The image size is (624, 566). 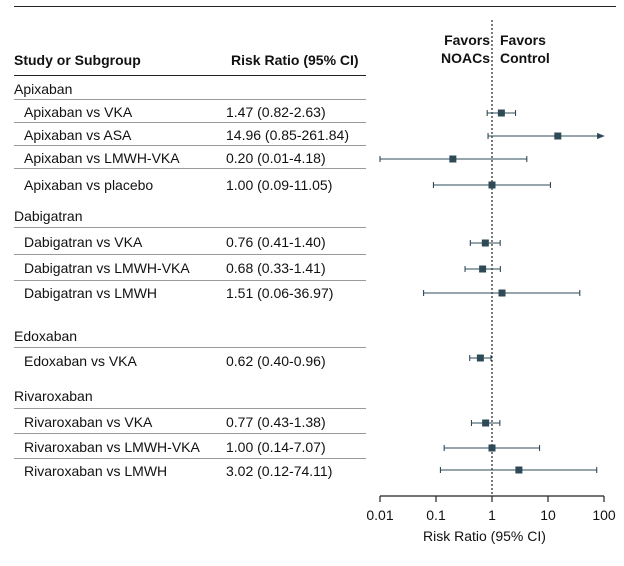 I want to click on study-label: Rivaroxaban vs LMWH, so click(x=96, y=471).